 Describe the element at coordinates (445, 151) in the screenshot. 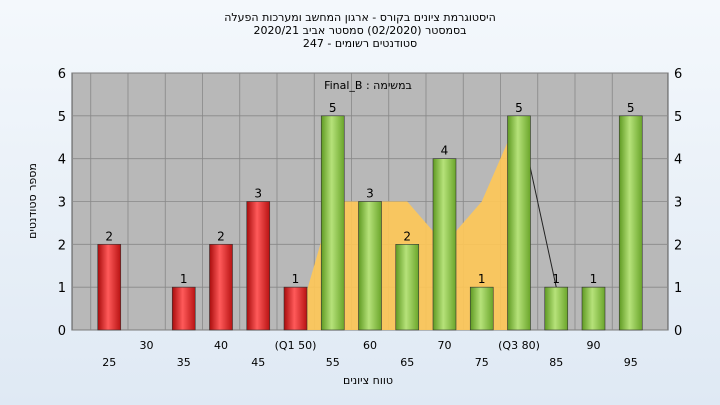

I see `data-label-70: 4` at that location.